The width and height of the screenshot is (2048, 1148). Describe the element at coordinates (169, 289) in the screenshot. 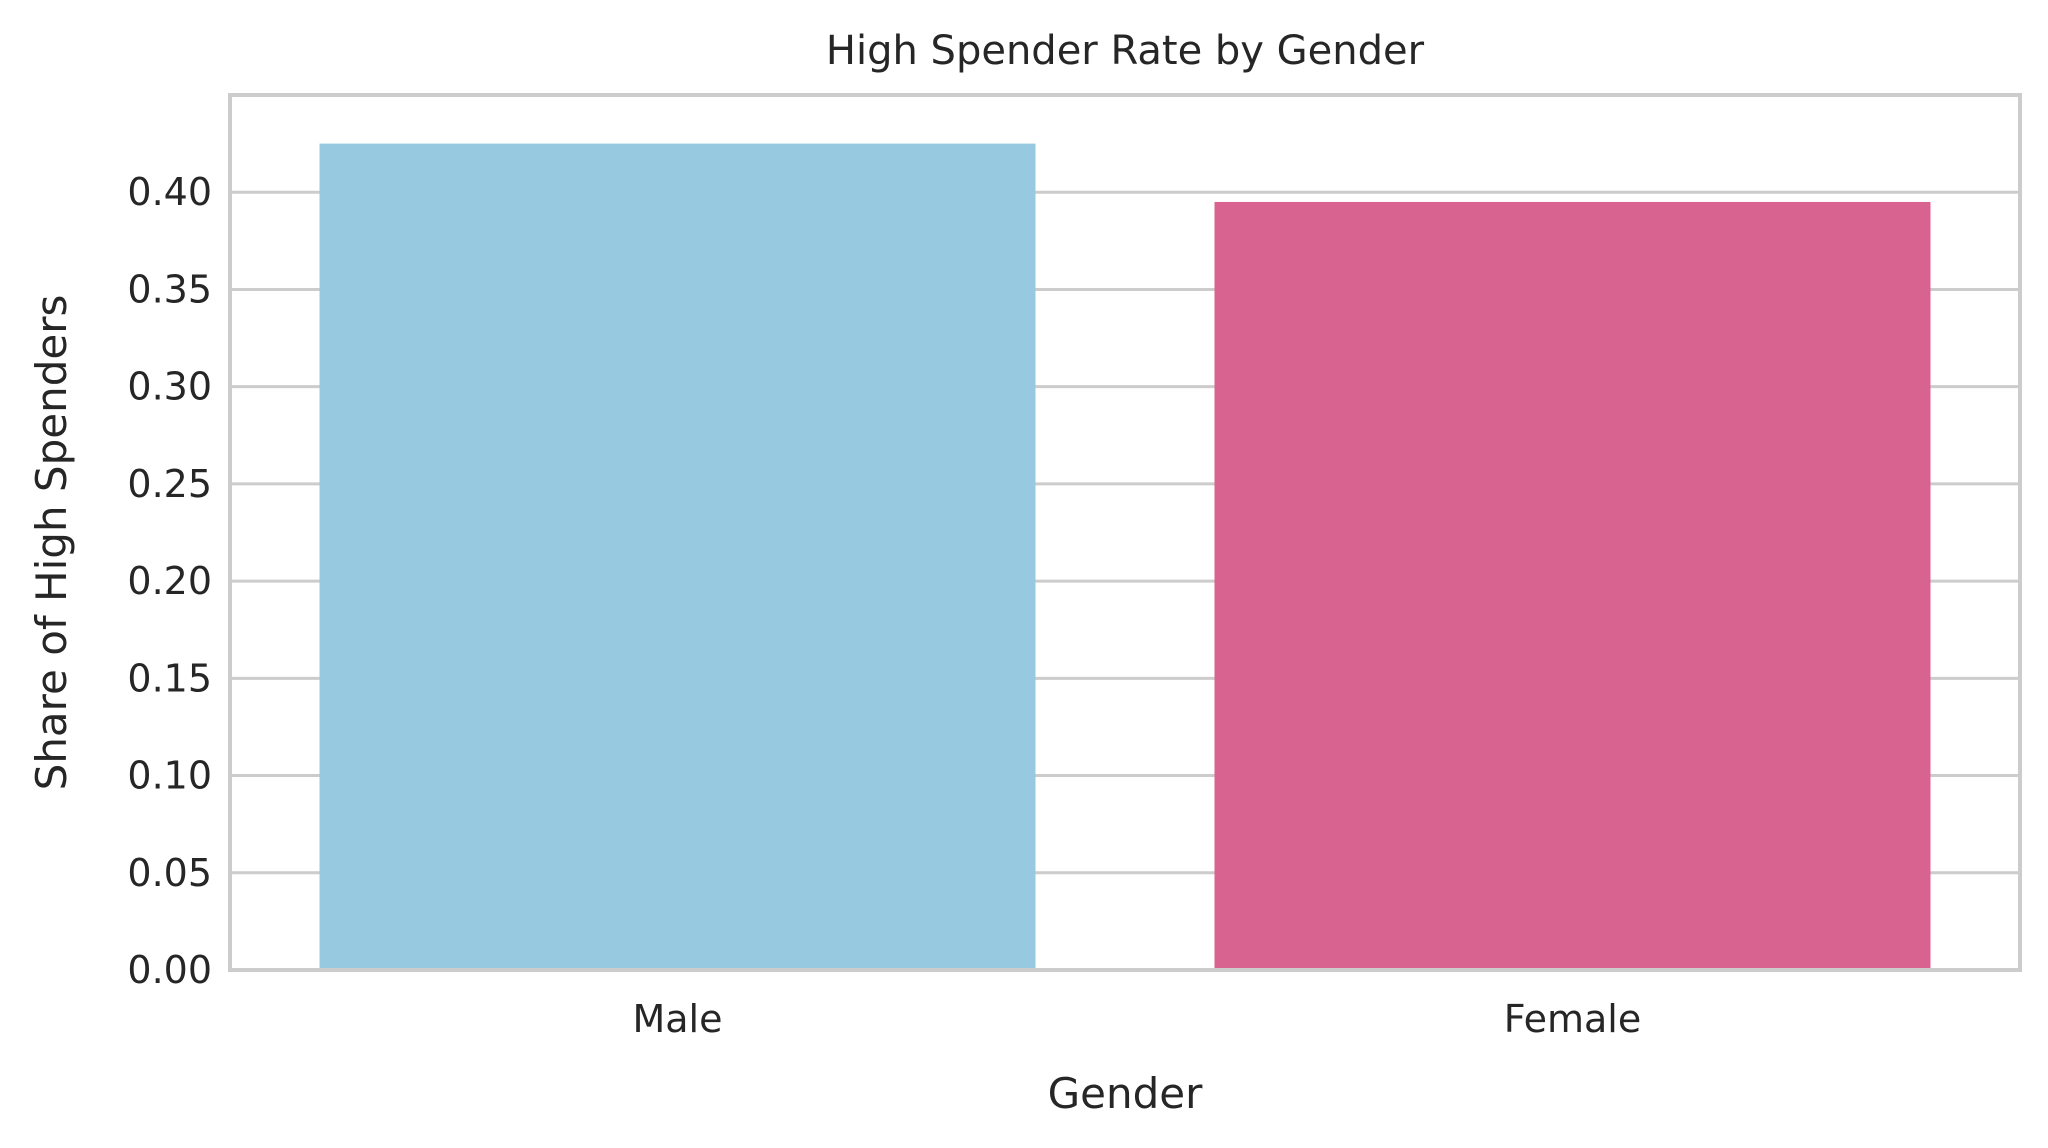

I see `y-tick-label: 0.35` at that location.